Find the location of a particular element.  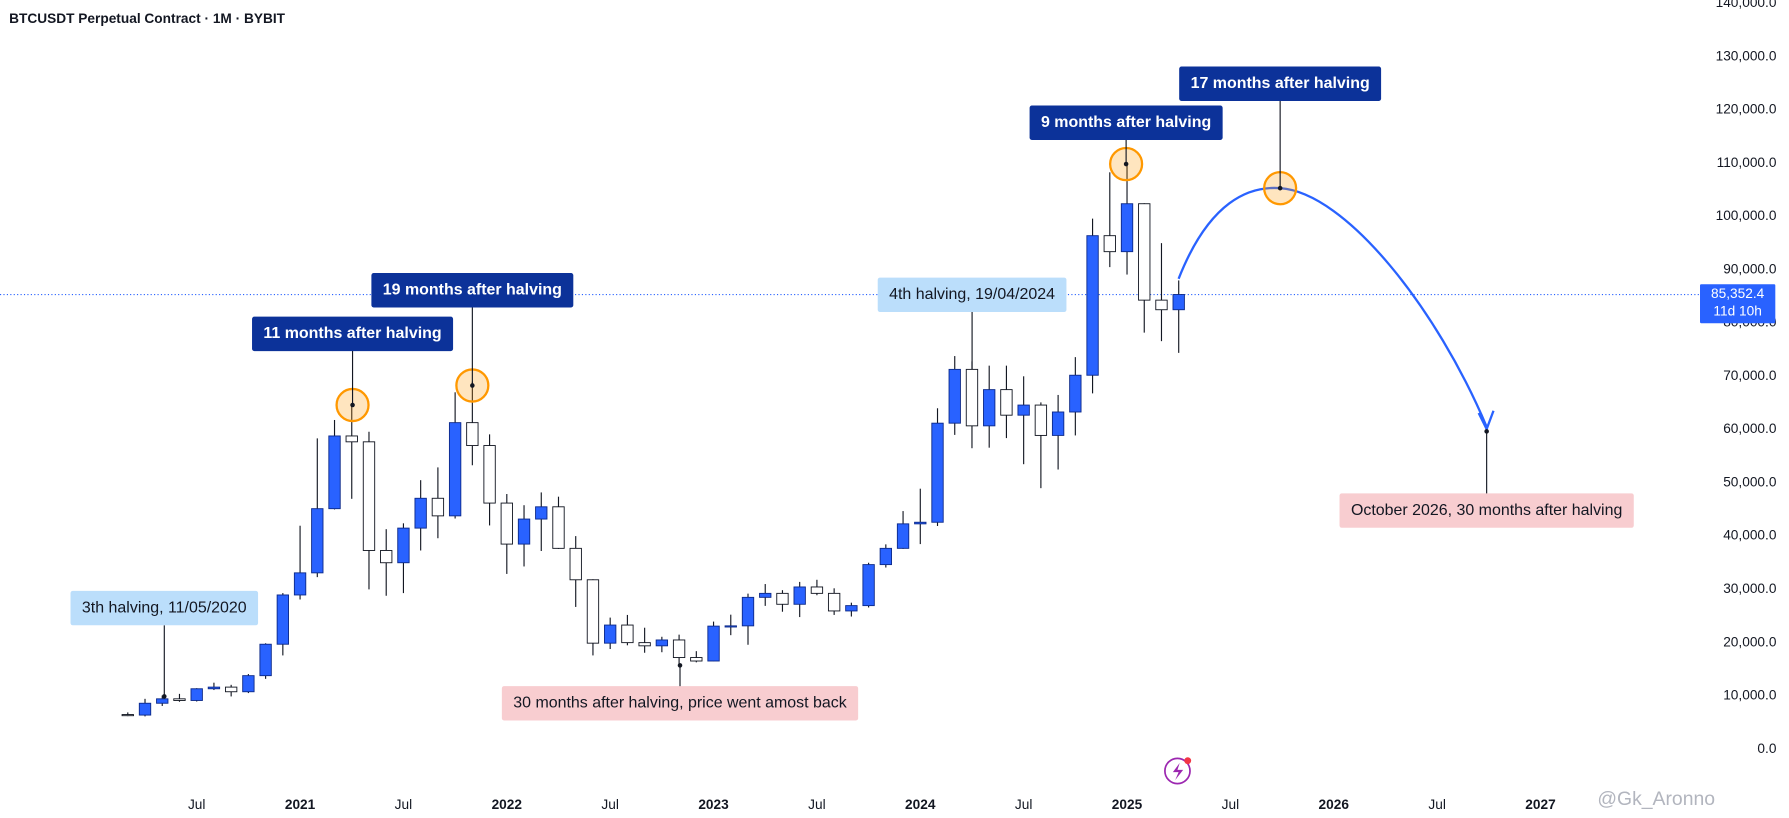

y-tick-label: 50,000.0 is located at coordinates (1750, 481).